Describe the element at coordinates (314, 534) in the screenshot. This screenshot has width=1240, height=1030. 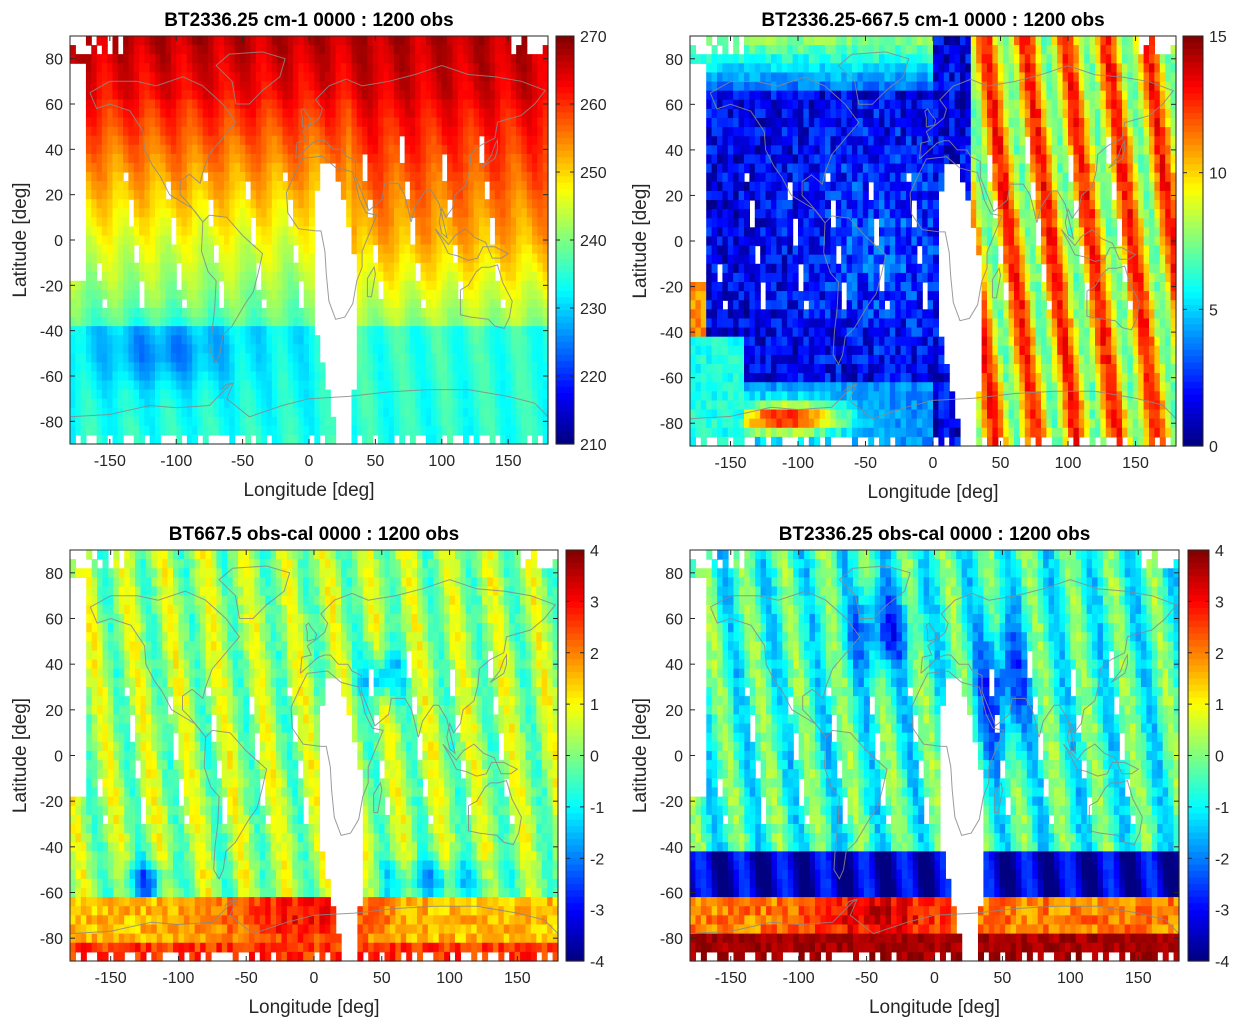
I see `chart-title: BT667.5 obs-cal 0000 : 1200 obs` at that location.